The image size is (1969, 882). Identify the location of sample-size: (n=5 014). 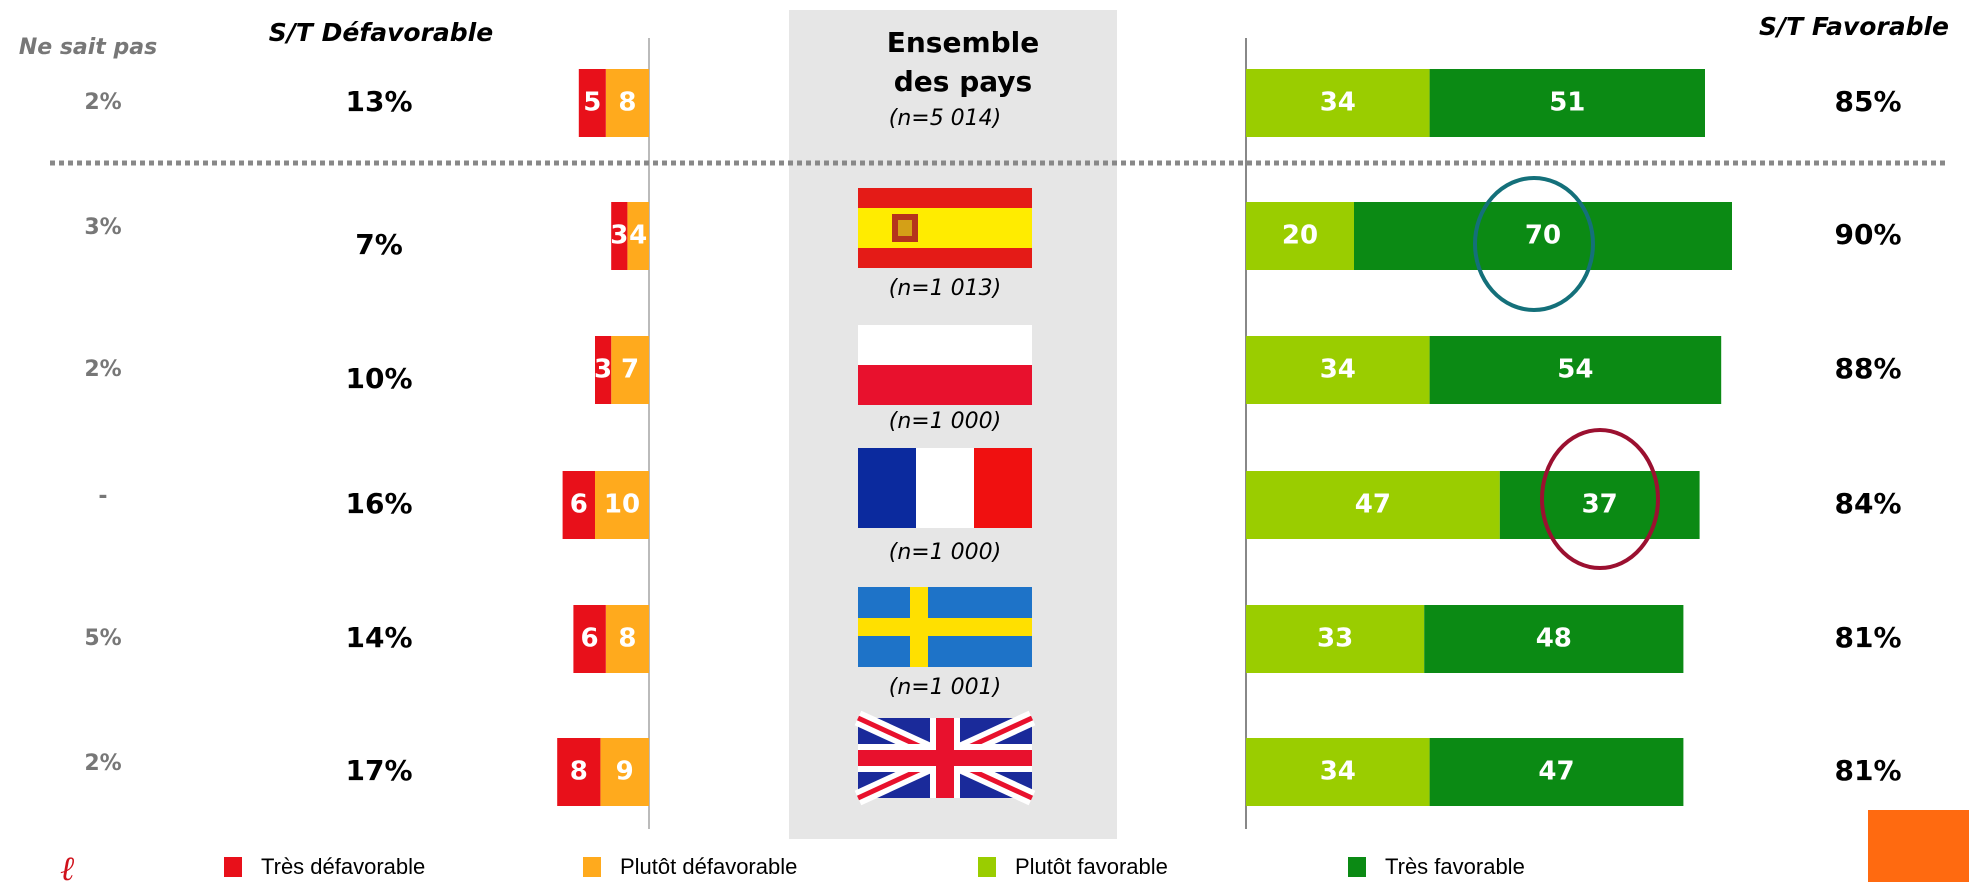
(945, 118).